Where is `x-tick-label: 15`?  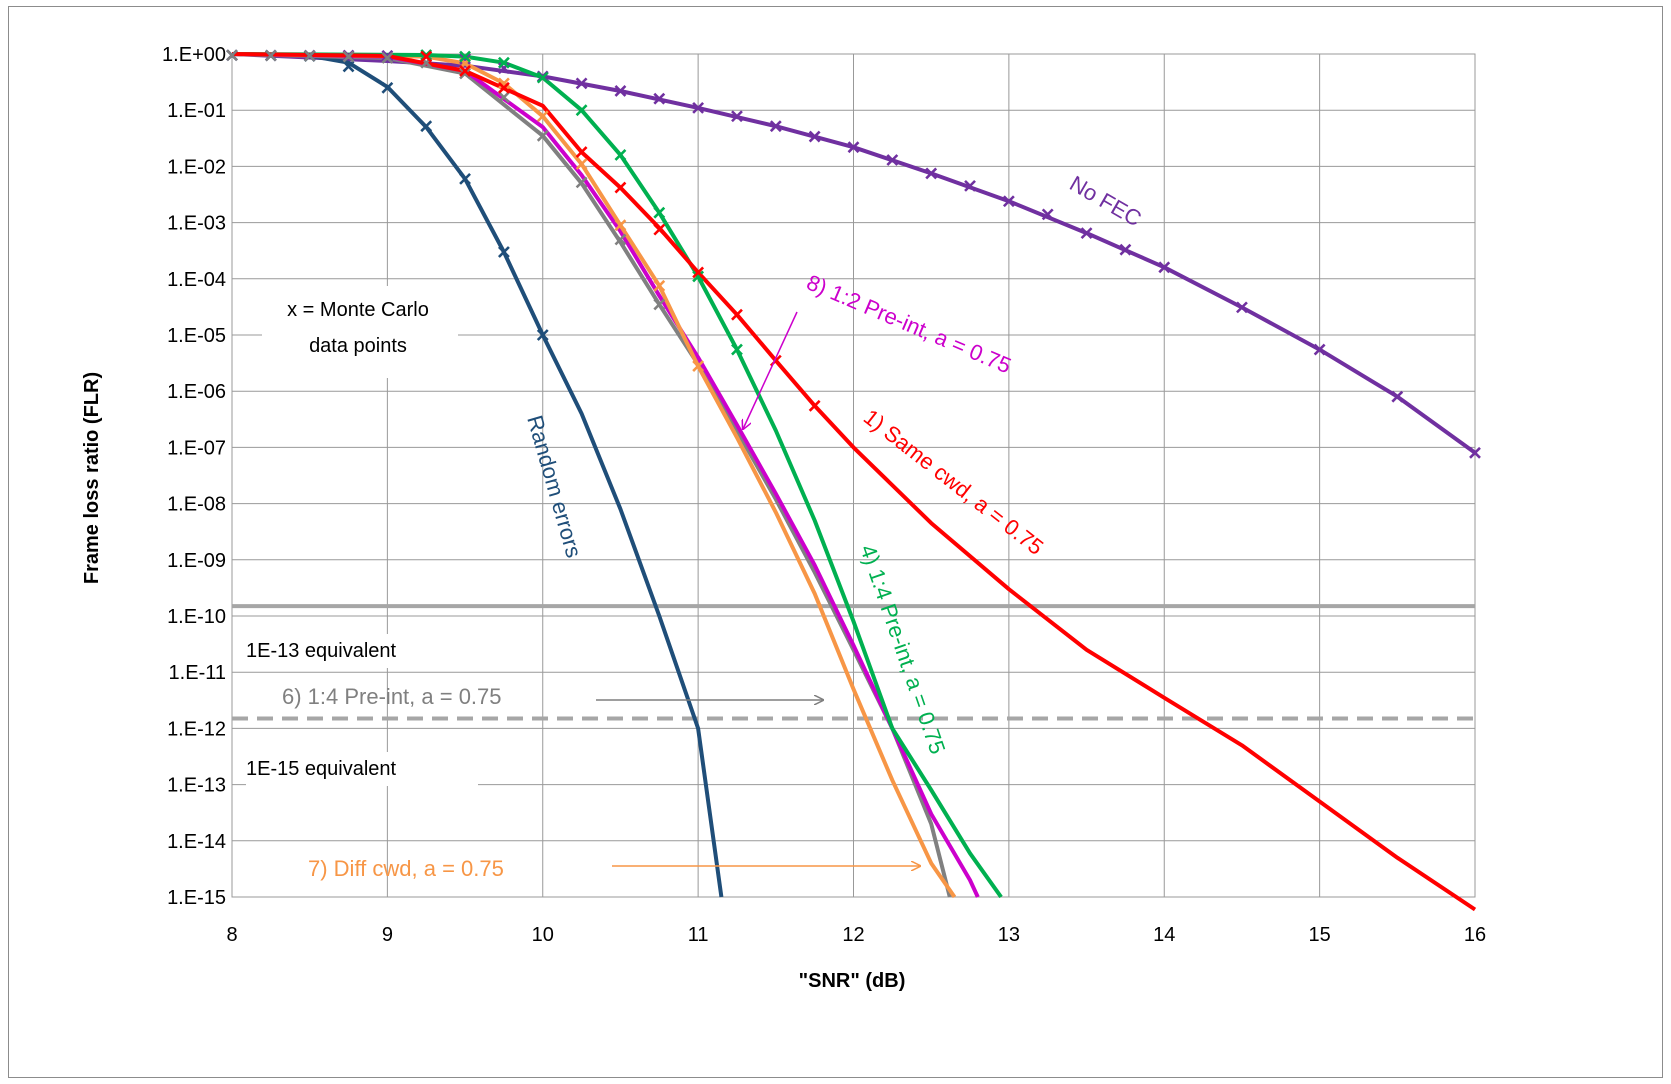 x-tick-label: 15 is located at coordinates (1320, 935).